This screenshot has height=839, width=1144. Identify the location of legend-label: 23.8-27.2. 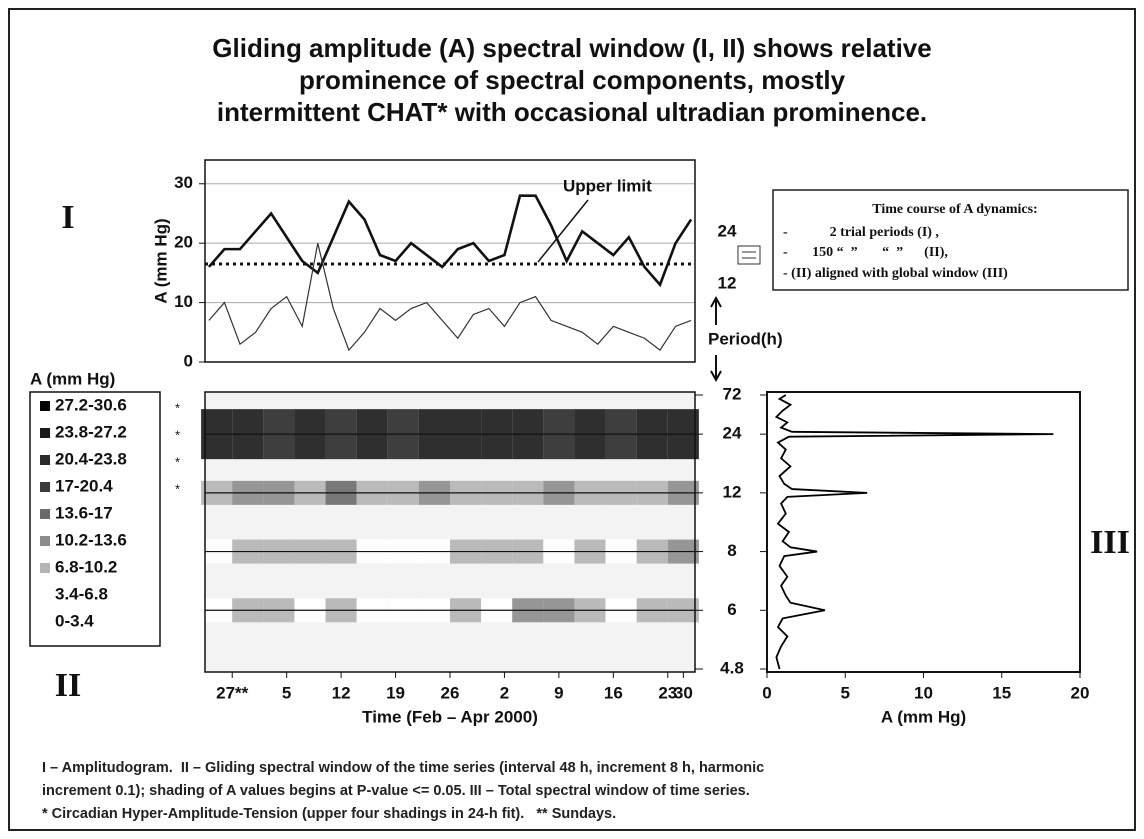
(91, 431).